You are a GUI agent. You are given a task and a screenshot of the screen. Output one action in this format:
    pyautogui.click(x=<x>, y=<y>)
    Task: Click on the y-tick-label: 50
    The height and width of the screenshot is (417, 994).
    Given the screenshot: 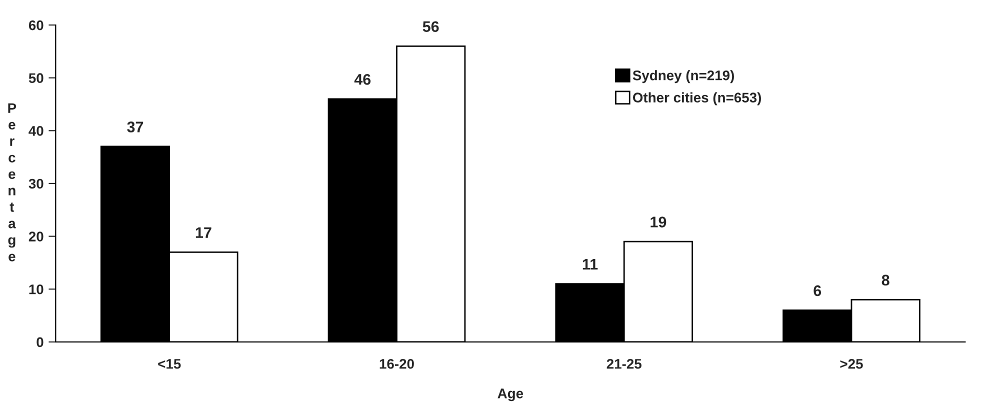 What is the action you would take?
    pyautogui.click(x=36, y=78)
    